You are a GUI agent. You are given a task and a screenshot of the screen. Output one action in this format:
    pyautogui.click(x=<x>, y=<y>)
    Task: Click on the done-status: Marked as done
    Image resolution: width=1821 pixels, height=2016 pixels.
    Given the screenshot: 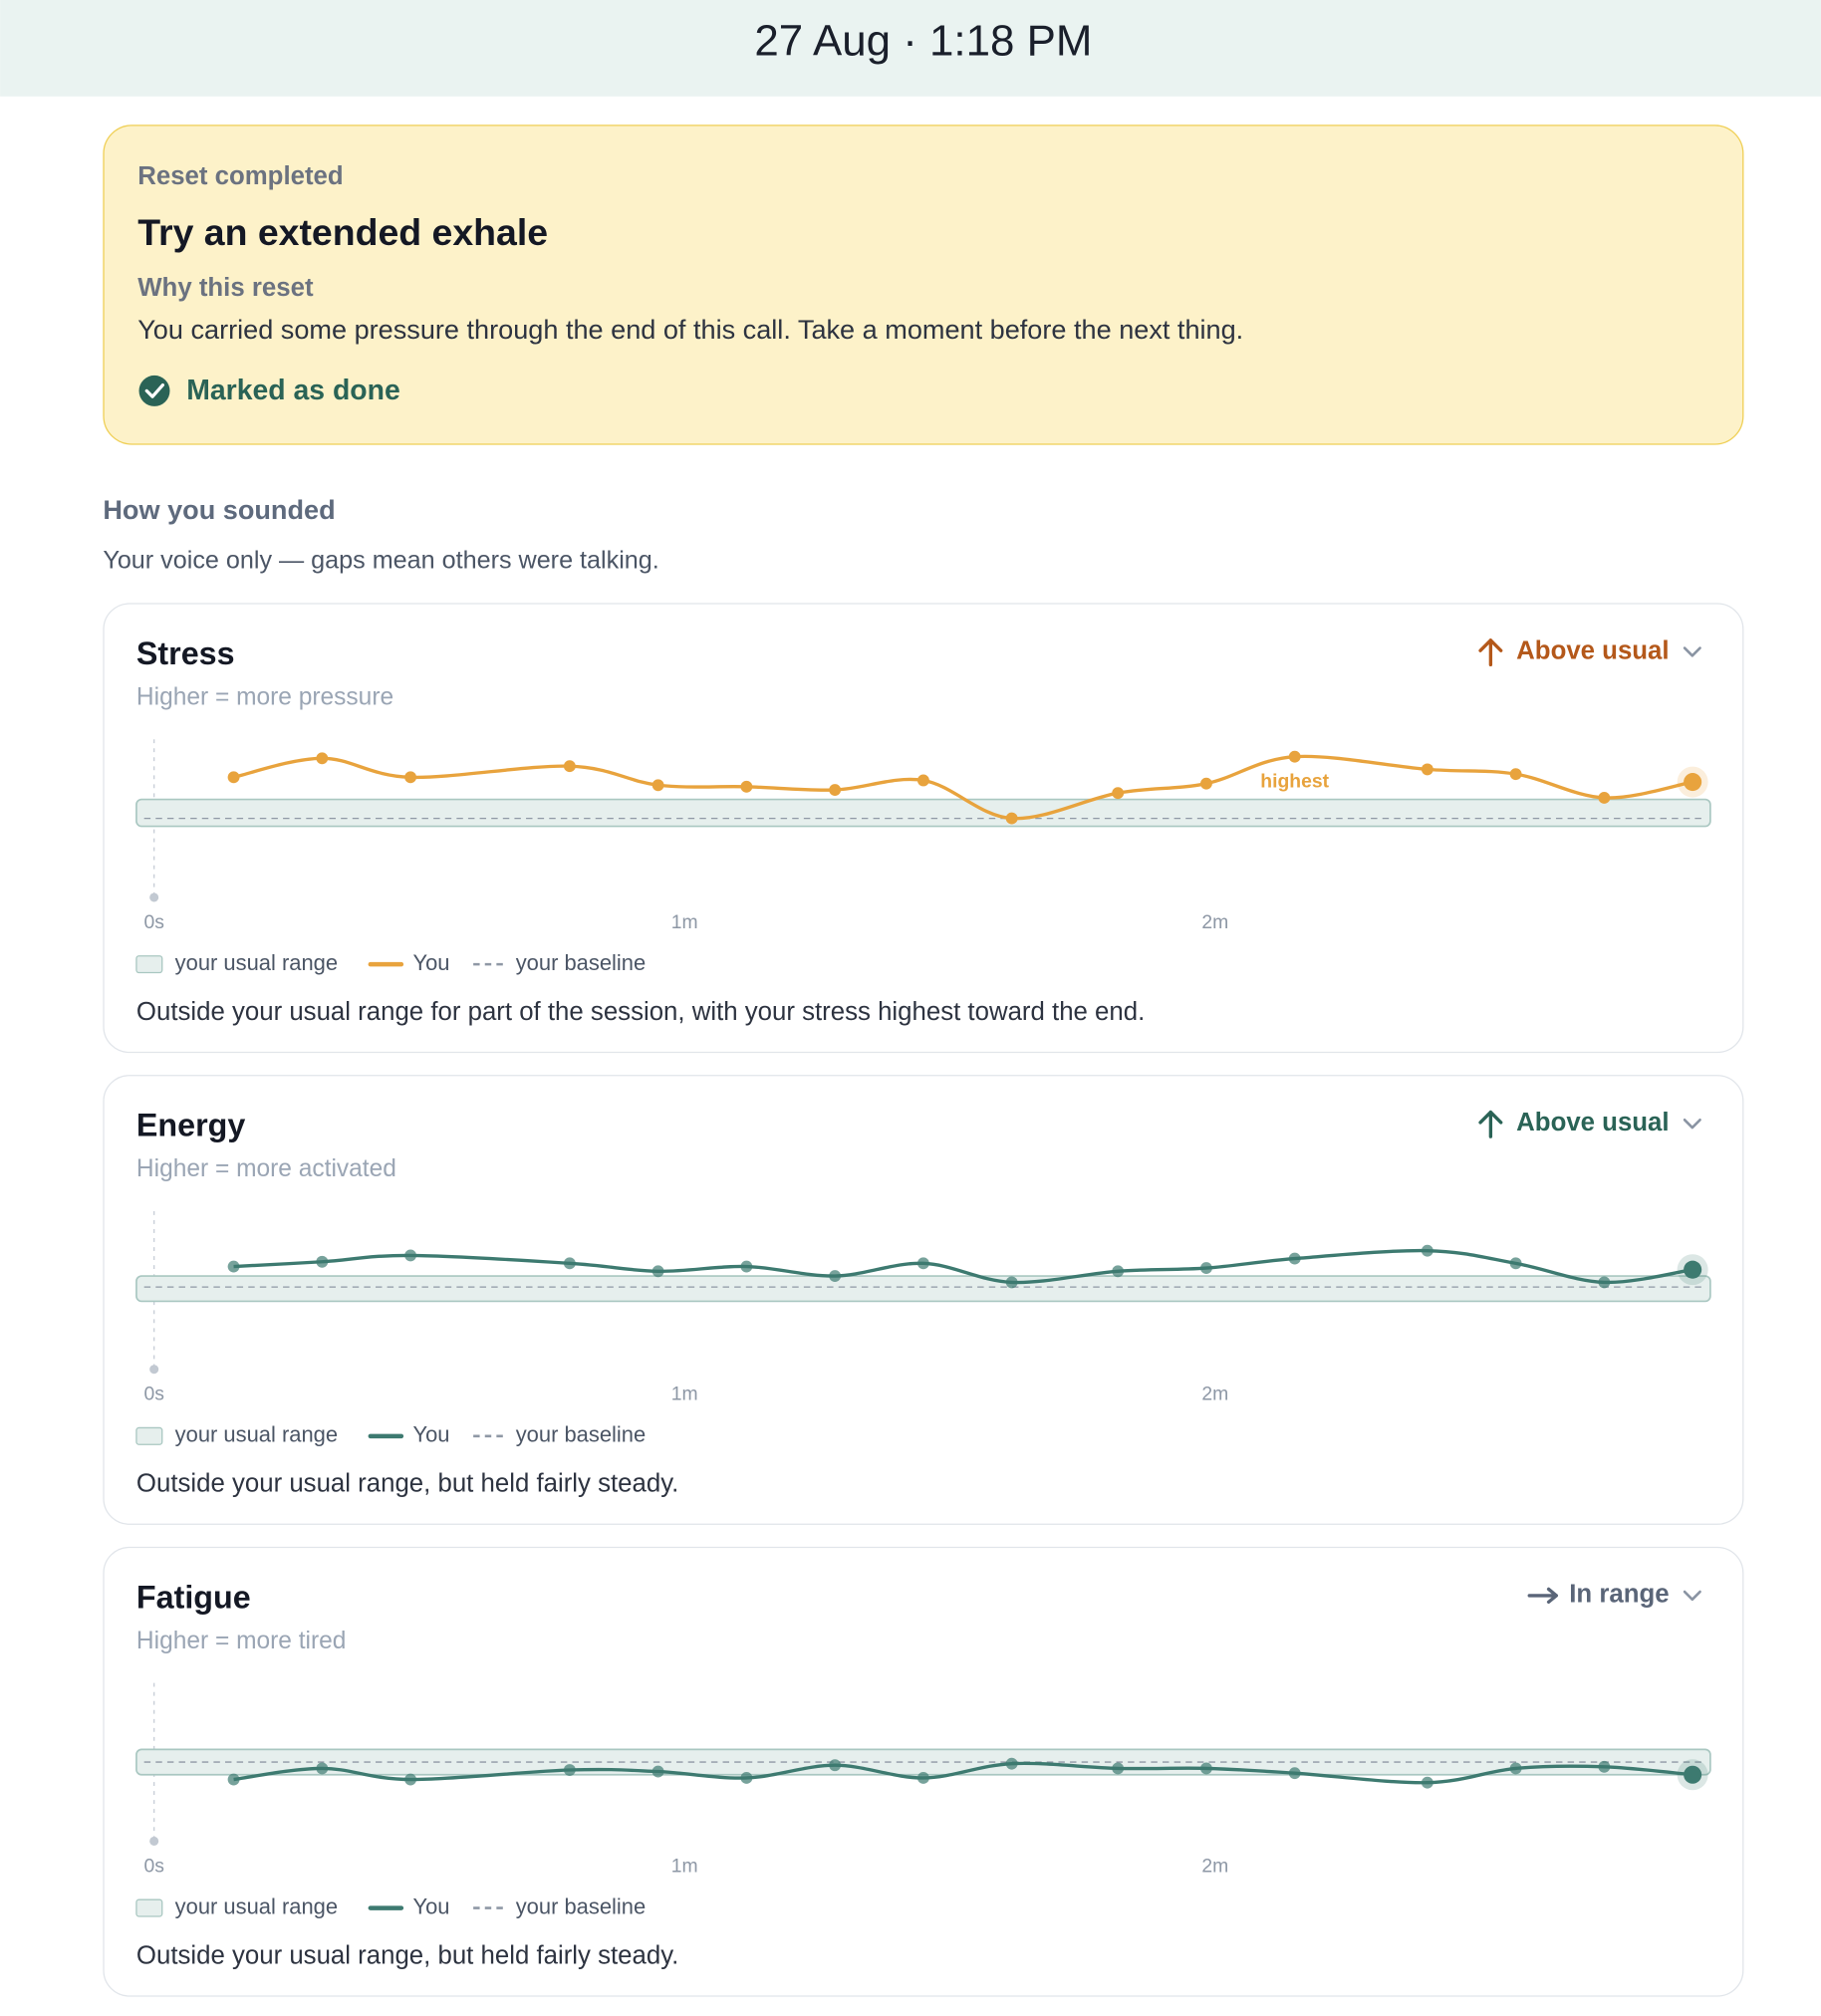 What is the action you would take?
    pyautogui.click(x=269, y=390)
    